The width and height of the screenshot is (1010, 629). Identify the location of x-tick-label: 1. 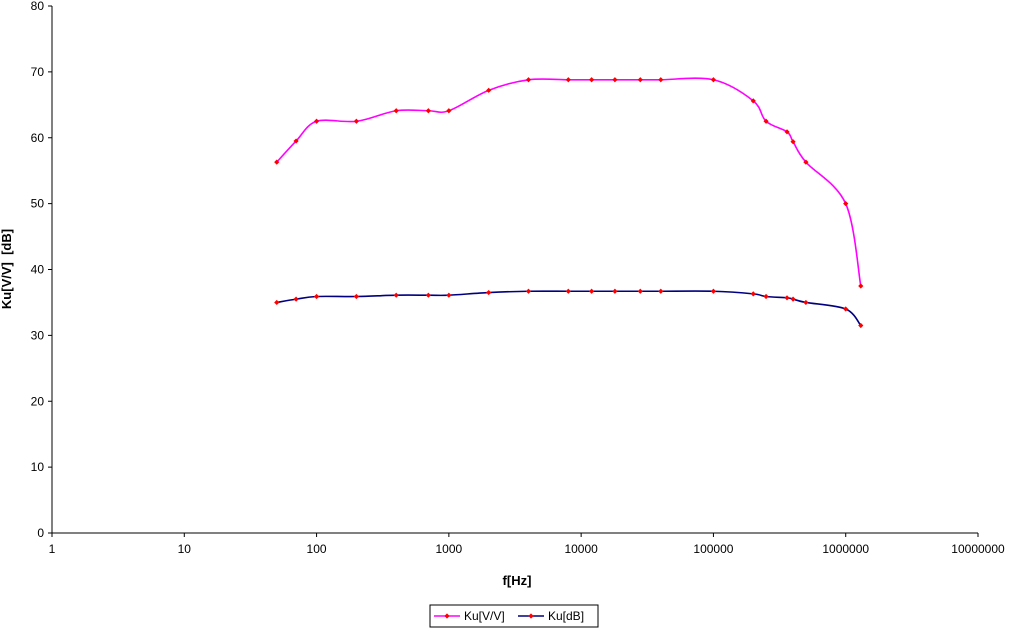
(52, 549).